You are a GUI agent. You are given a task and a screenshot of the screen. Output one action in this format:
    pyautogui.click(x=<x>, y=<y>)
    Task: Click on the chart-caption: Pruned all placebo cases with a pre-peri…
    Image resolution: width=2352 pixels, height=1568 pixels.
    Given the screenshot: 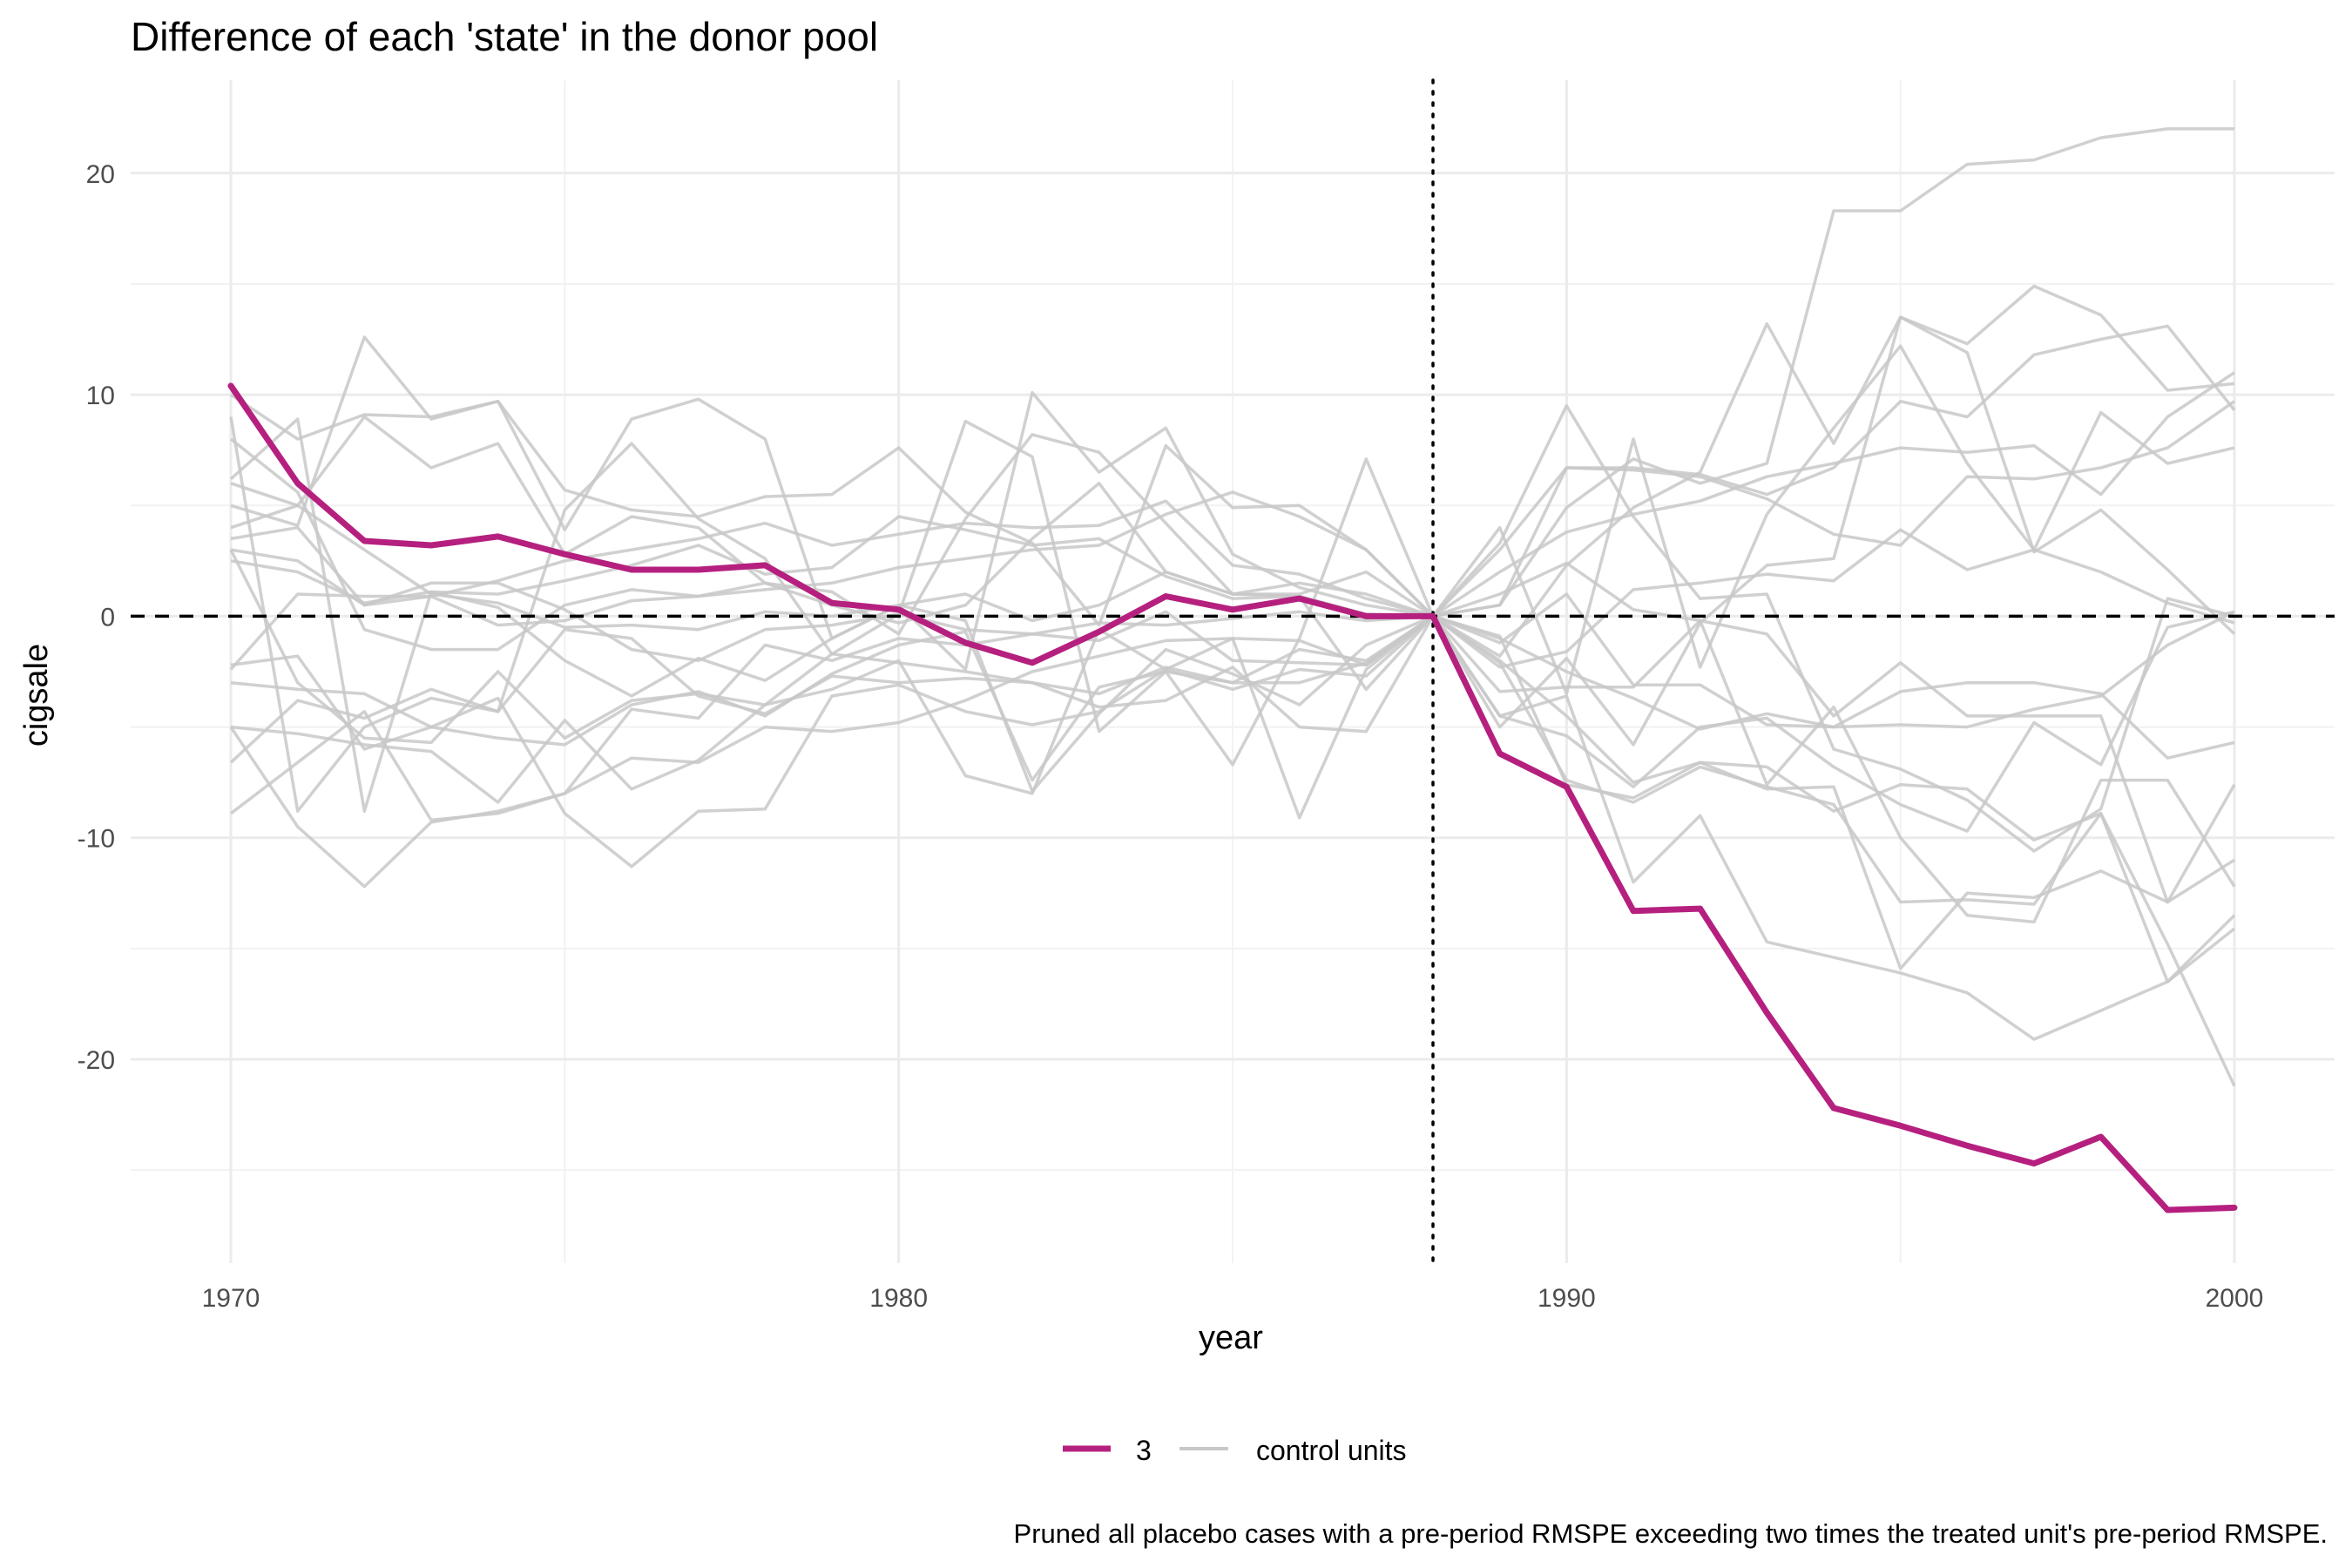 What is the action you would take?
    pyautogui.click(x=1671, y=1533)
    